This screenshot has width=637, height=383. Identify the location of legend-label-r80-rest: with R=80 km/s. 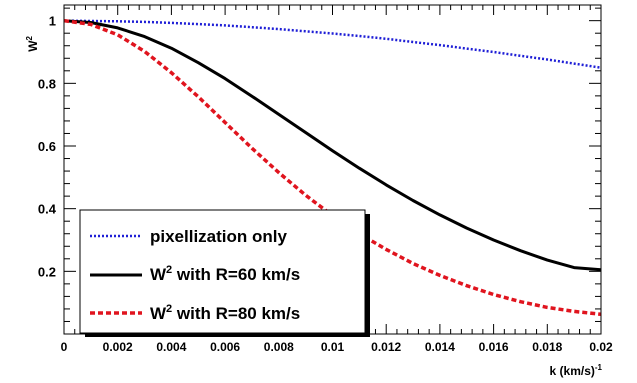
(236, 313).